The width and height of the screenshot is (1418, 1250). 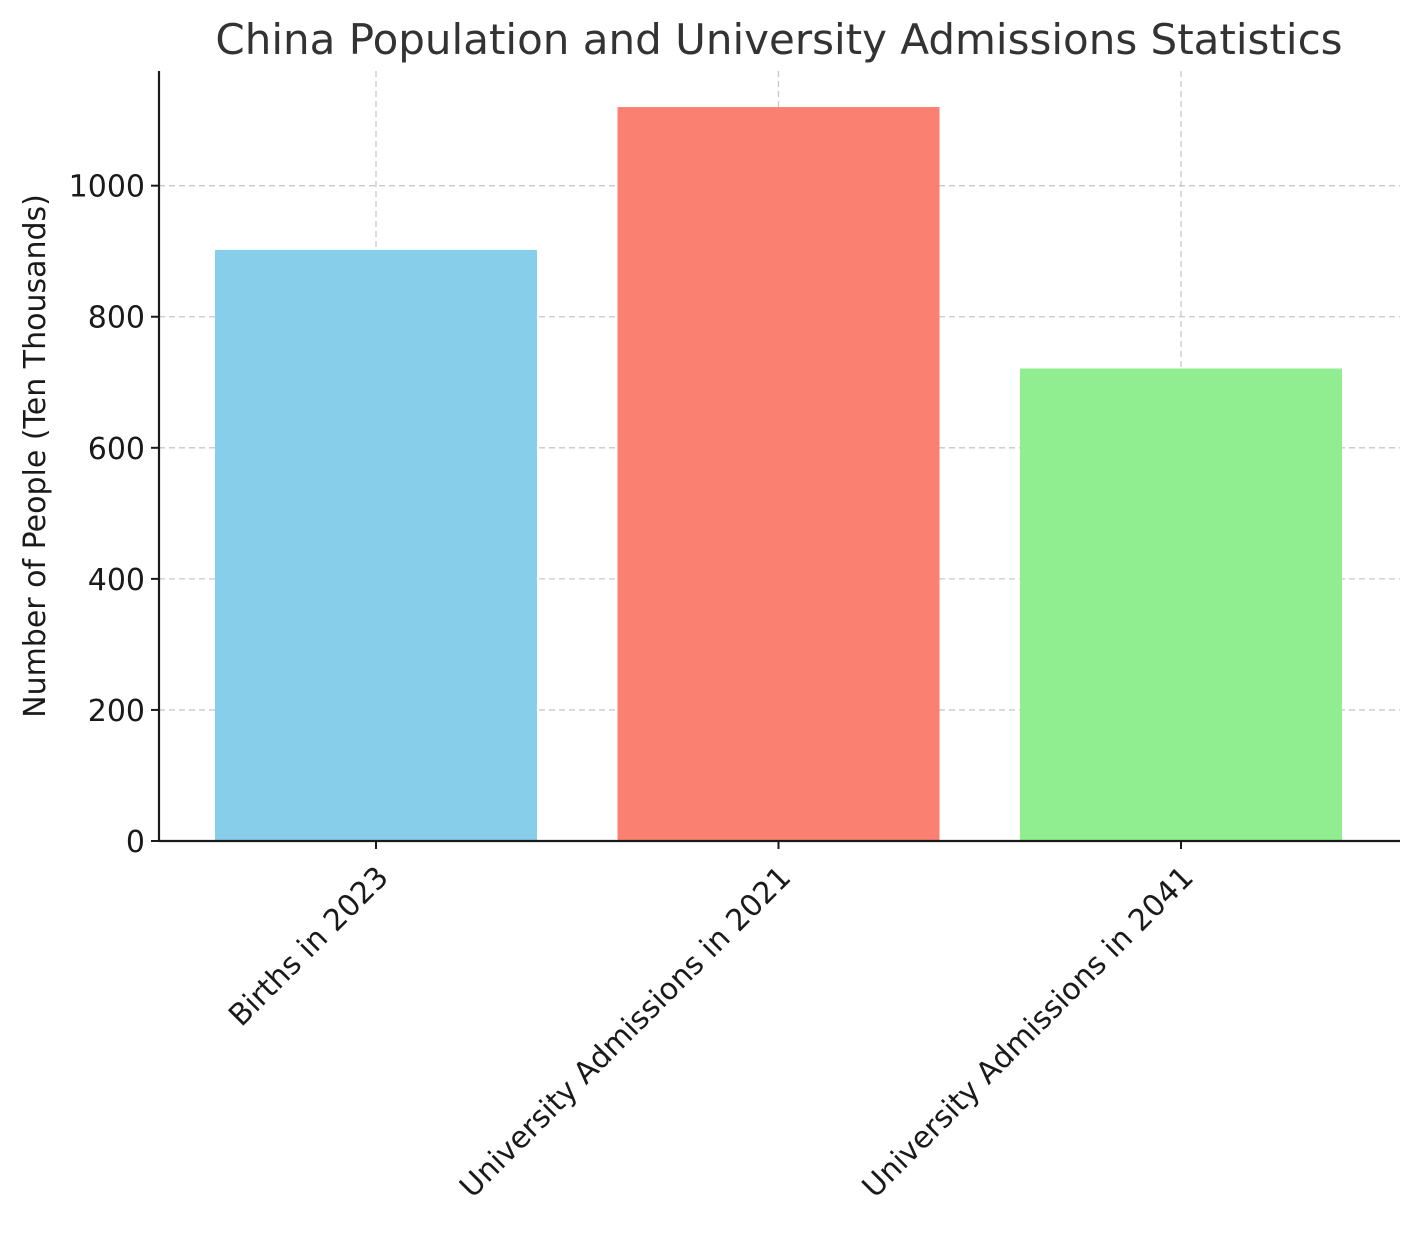 I want to click on y-tick-label: 800, so click(x=116, y=318).